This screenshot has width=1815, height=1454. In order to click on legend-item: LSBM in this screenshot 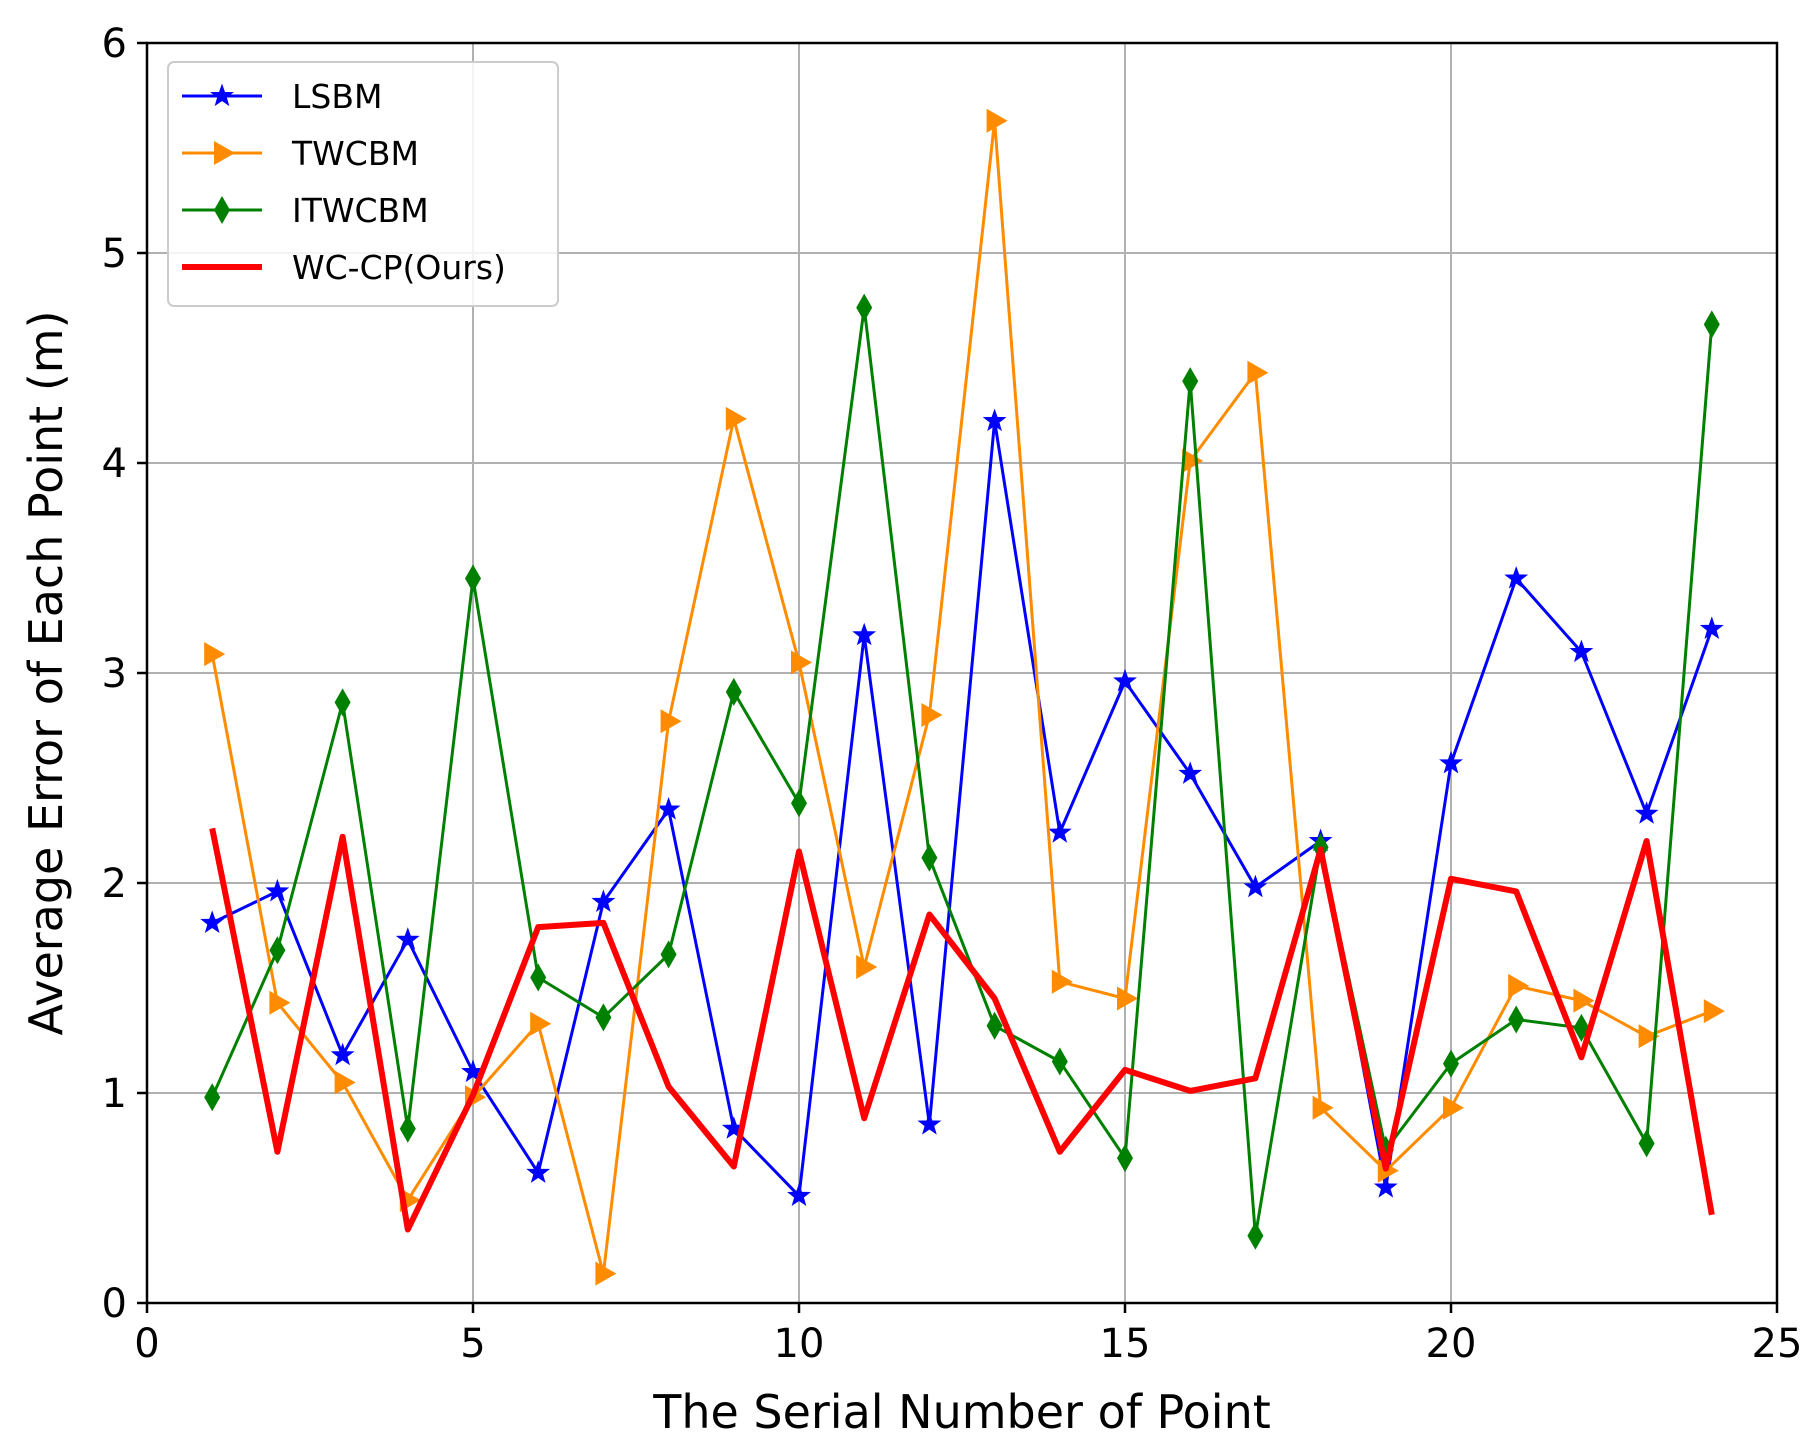, I will do `click(282, 96)`.